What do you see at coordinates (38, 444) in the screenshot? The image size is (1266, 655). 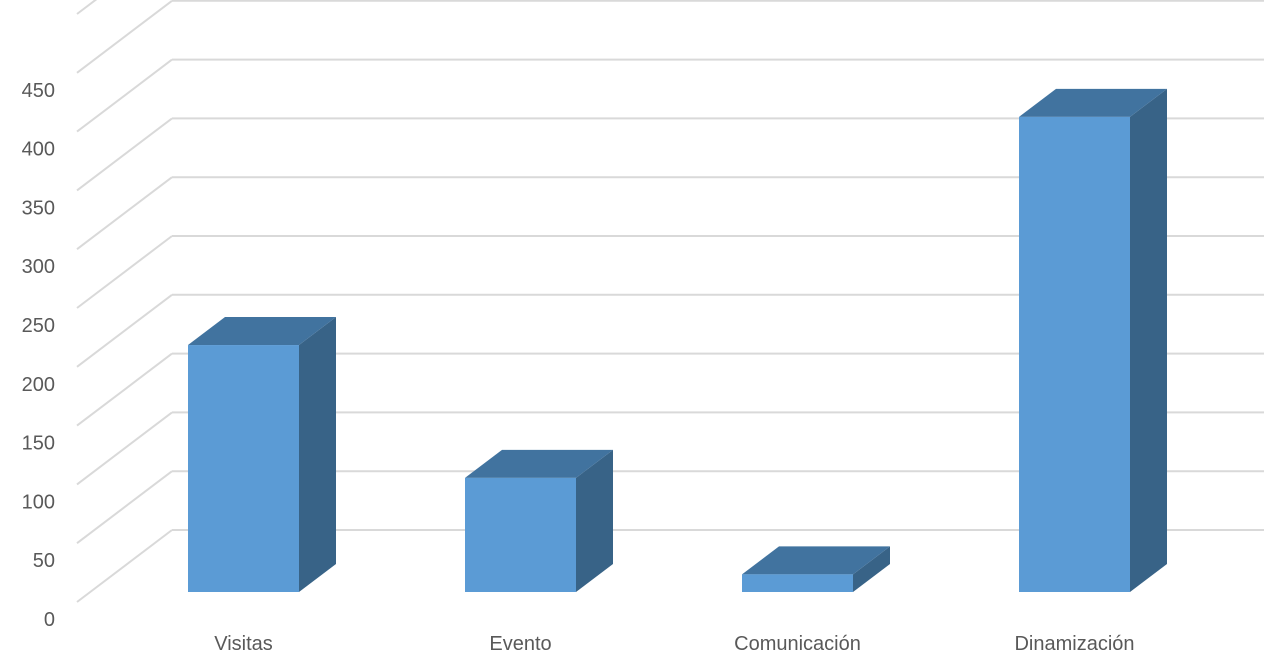 I see `y-tick-label: 150` at bounding box center [38, 444].